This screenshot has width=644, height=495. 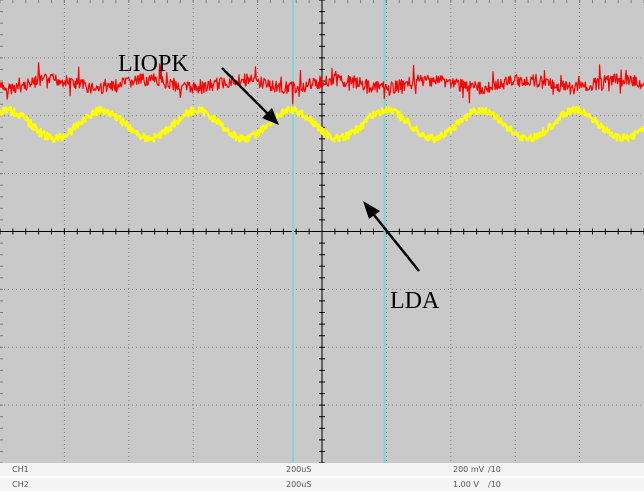 What do you see at coordinates (494, 469) in the screenshot?
I see `ch1-probe: /10` at bounding box center [494, 469].